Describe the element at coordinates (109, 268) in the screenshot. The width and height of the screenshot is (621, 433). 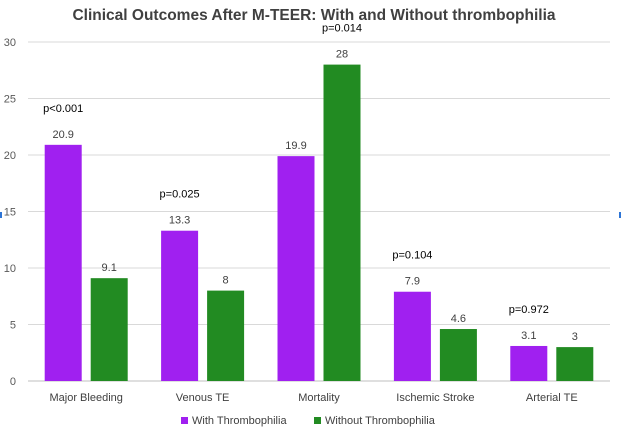
I see `data-label: 9.1` at that location.